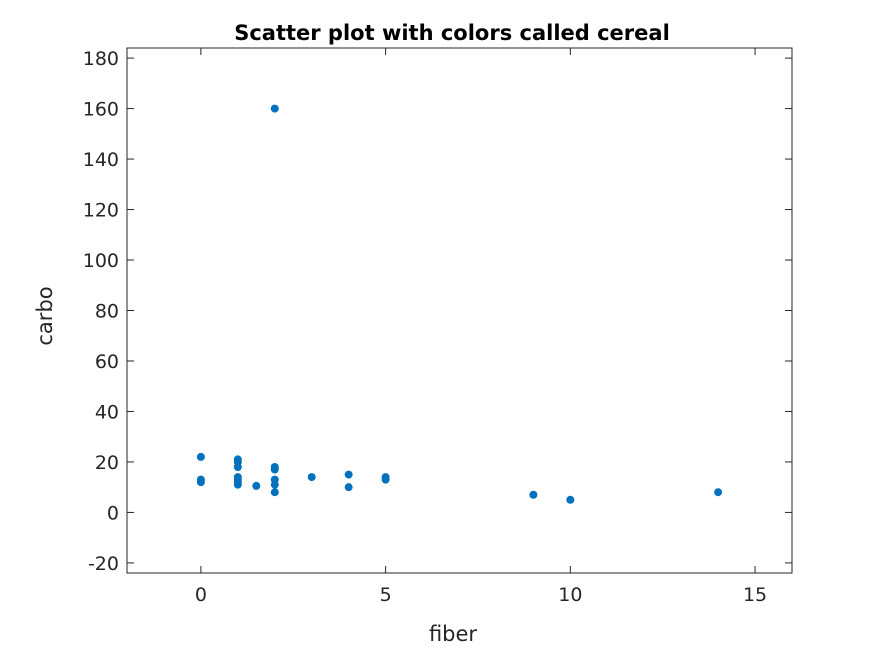 The image size is (875, 656). What do you see at coordinates (386, 595) in the screenshot?
I see `x-tick-label: 5` at bounding box center [386, 595].